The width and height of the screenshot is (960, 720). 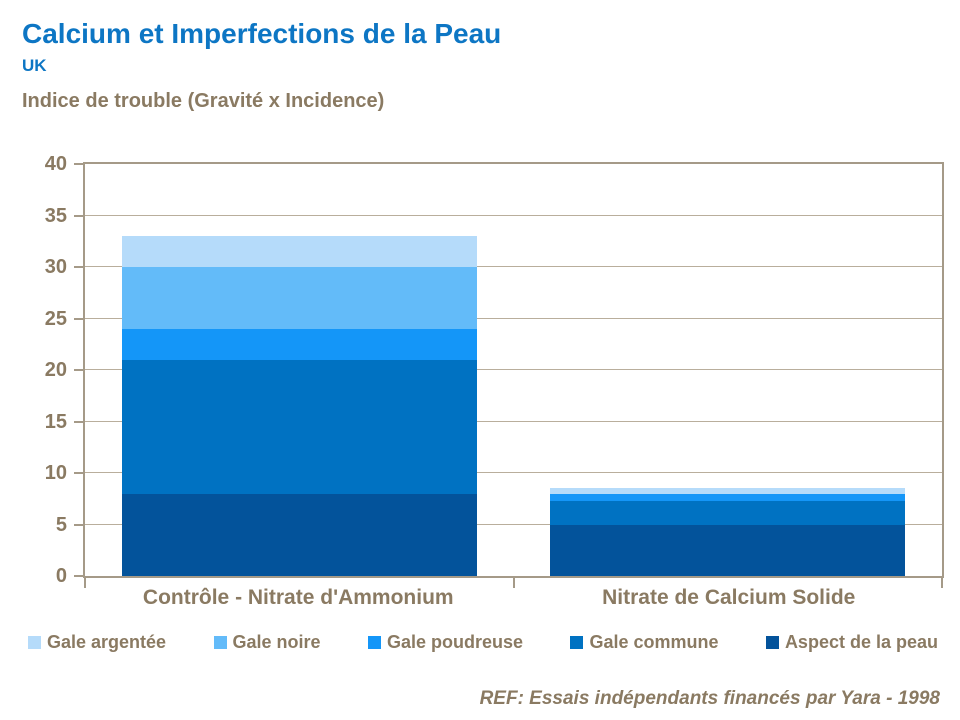 What do you see at coordinates (298, 597) in the screenshot?
I see `category-label-control: Contrôle - Nitrate d'Ammonium` at bounding box center [298, 597].